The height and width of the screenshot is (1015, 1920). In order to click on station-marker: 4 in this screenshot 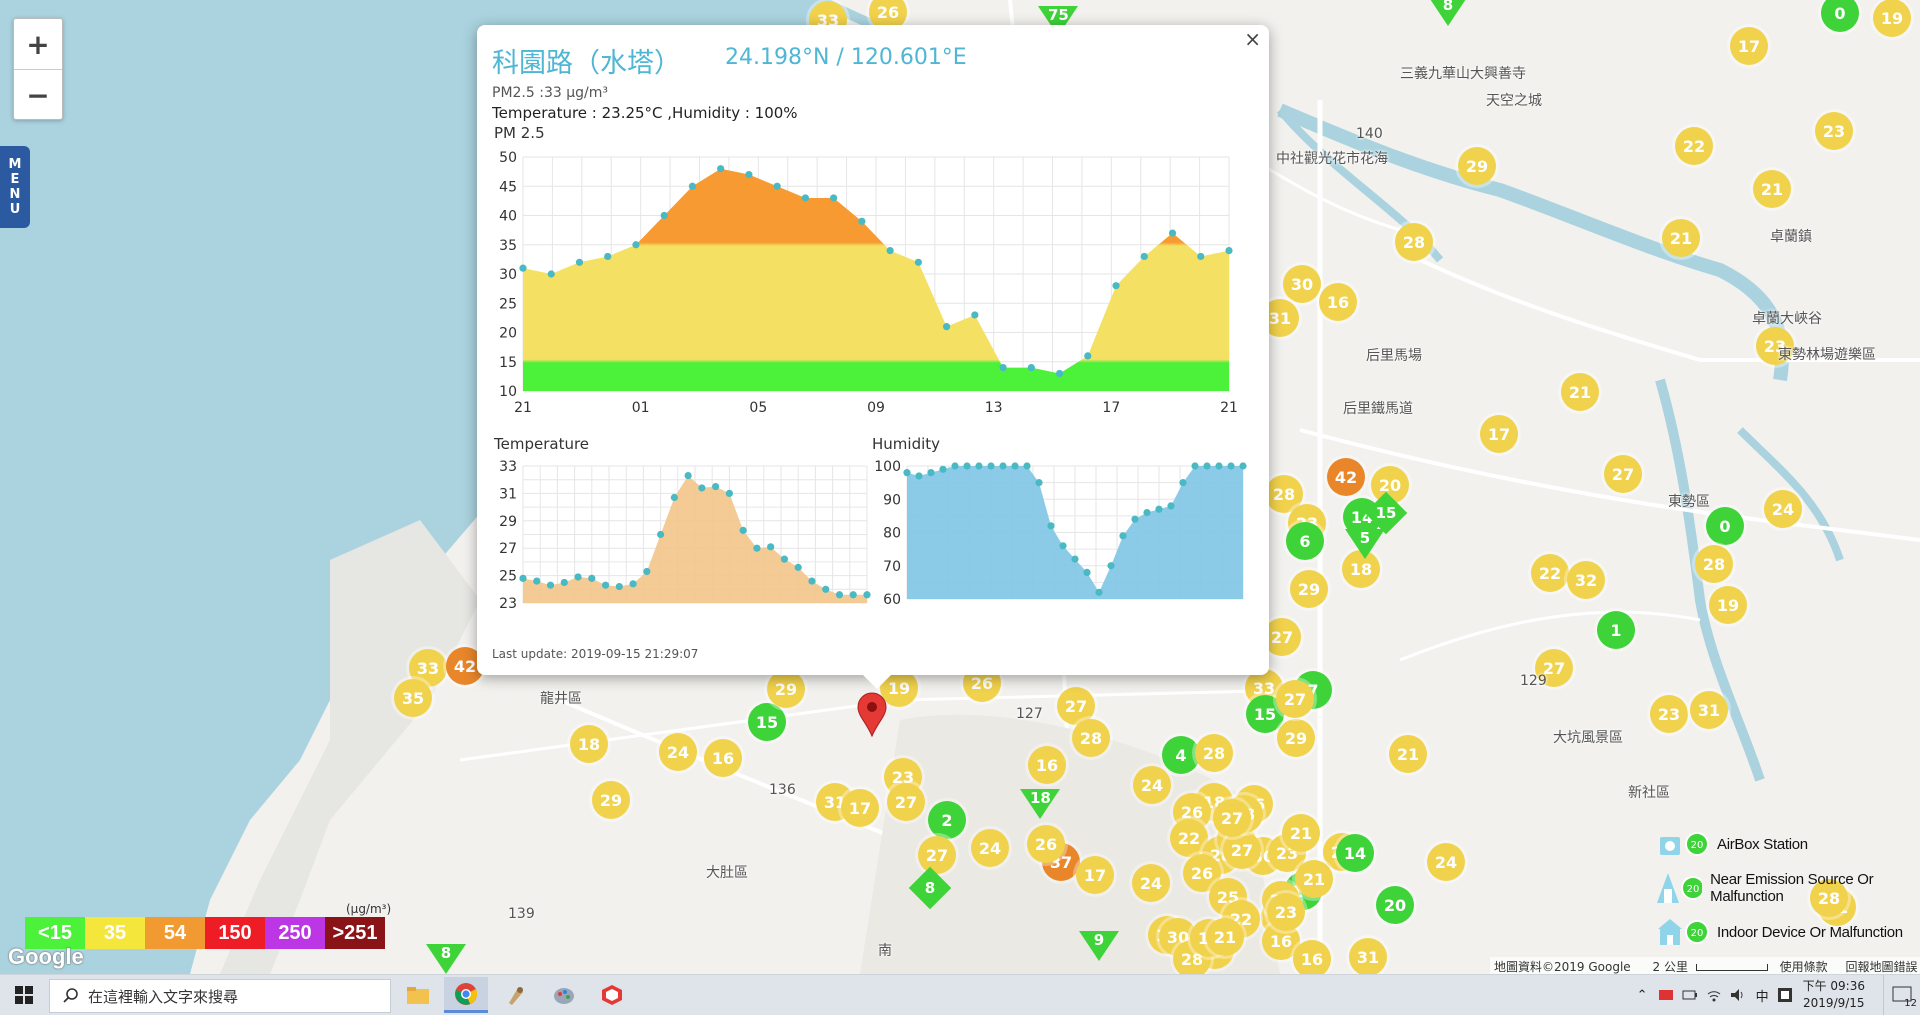, I will do `click(1181, 755)`.